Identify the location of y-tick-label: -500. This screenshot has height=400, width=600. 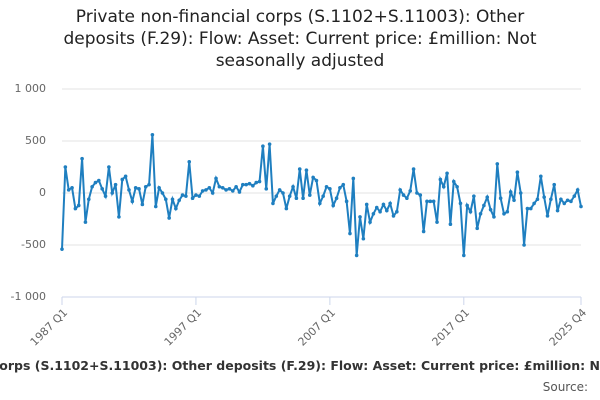
(33, 244).